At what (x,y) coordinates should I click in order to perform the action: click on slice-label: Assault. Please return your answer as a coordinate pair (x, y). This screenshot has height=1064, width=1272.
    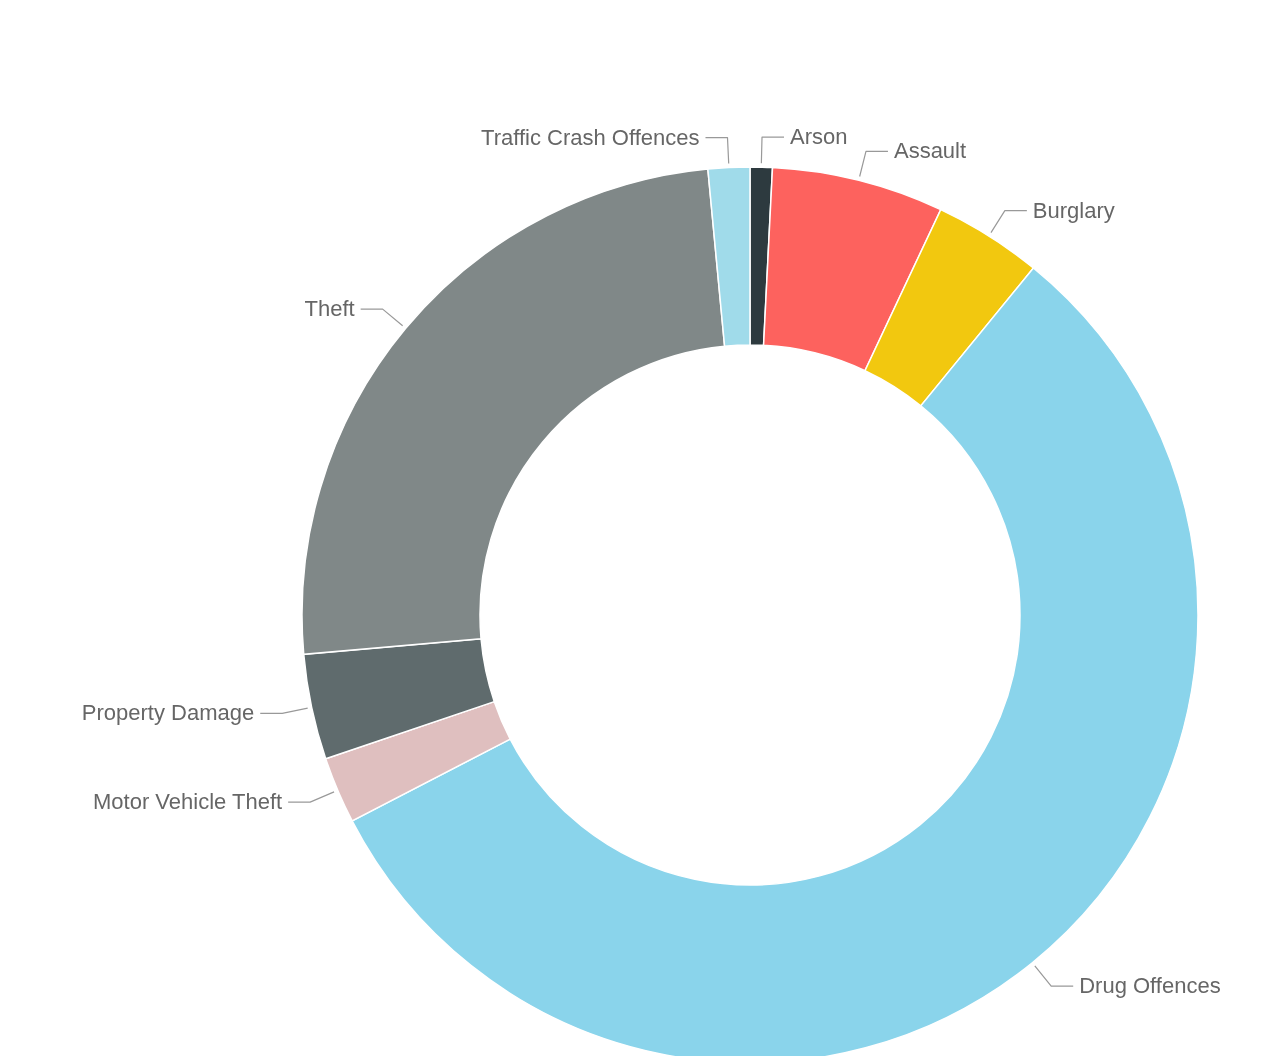
    Looking at the image, I should click on (930, 151).